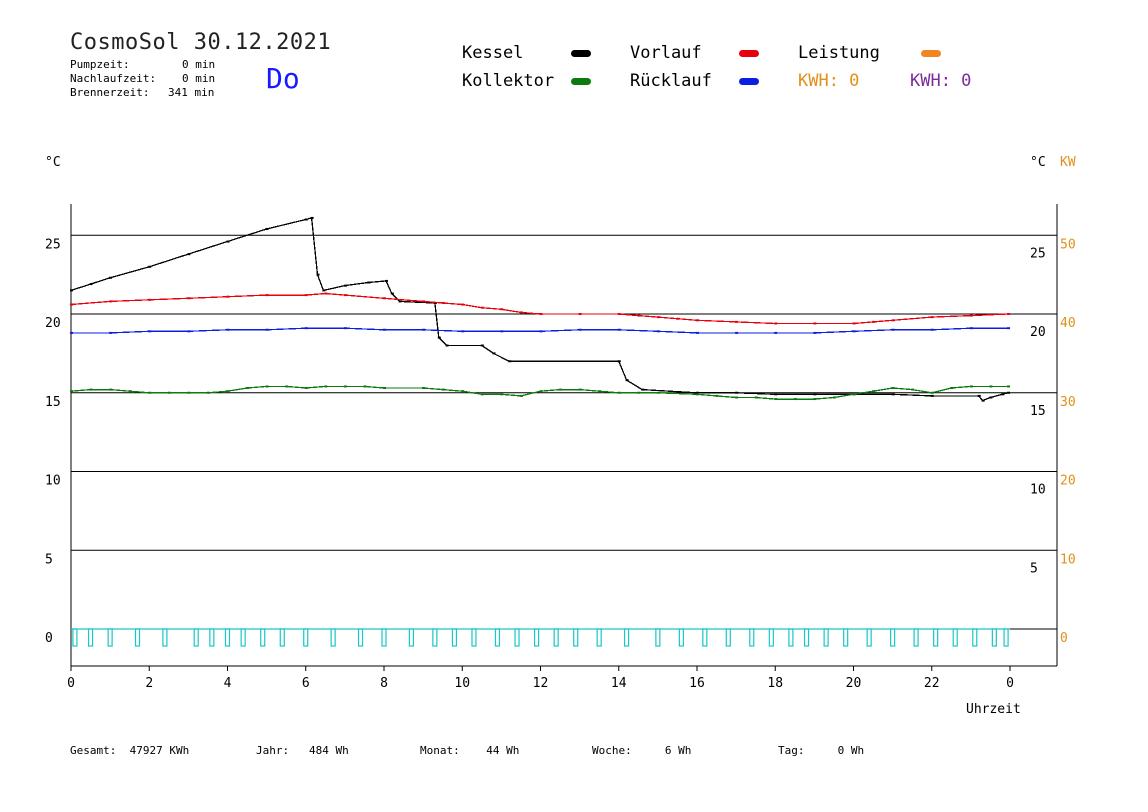 The width and height of the screenshot is (1148, 812). I want to click on y-right-kw-tick-label-0: 0, so click(1064, 638).